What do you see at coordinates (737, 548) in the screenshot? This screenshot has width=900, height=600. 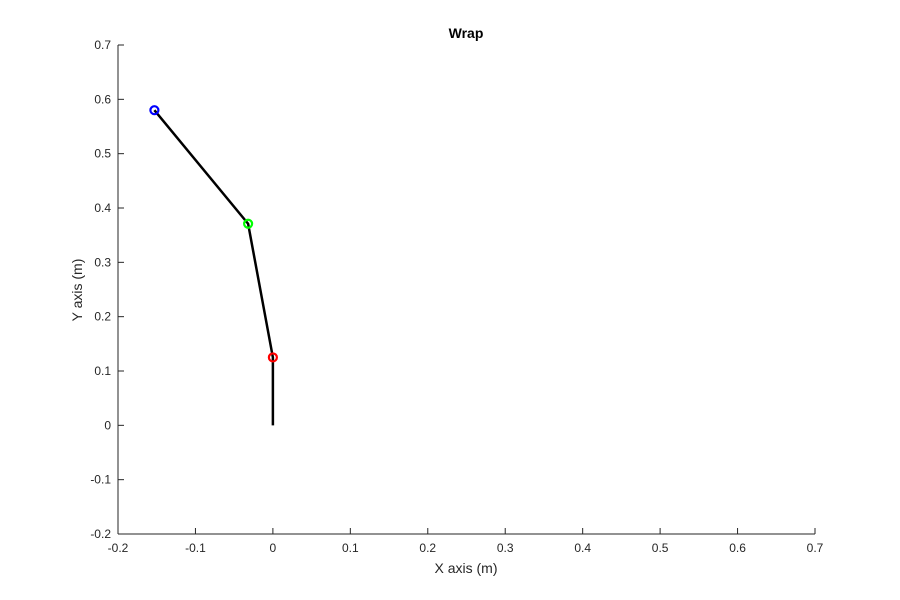 I see `x-tick-label: 0.6` at bounding box center [737, 548].